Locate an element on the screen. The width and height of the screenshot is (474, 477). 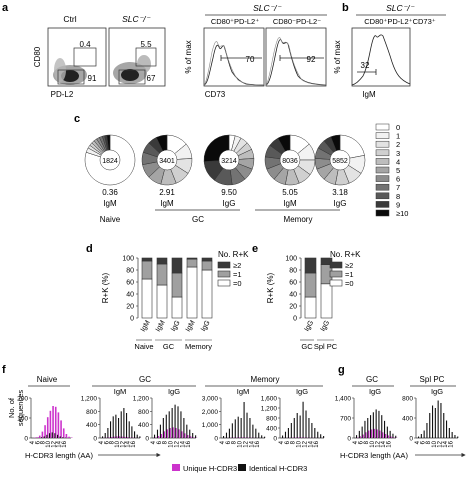
histogram: IgG 0 400 800 4 6 8 10 12 14 16 is located at coordinates (430, 417).